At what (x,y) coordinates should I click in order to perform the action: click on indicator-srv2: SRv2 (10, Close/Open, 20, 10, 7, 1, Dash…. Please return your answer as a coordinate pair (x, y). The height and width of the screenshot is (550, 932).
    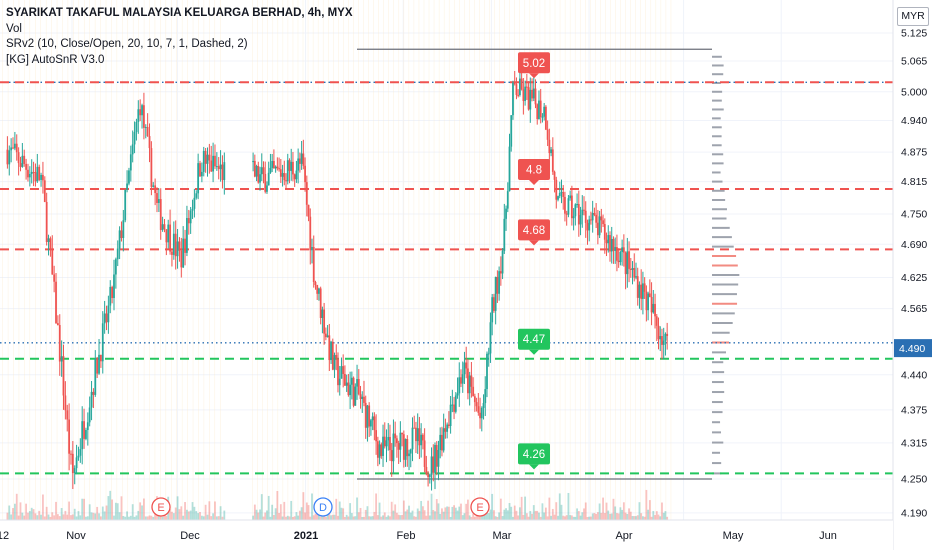
    Looking at the image, I should click on (127, 44).